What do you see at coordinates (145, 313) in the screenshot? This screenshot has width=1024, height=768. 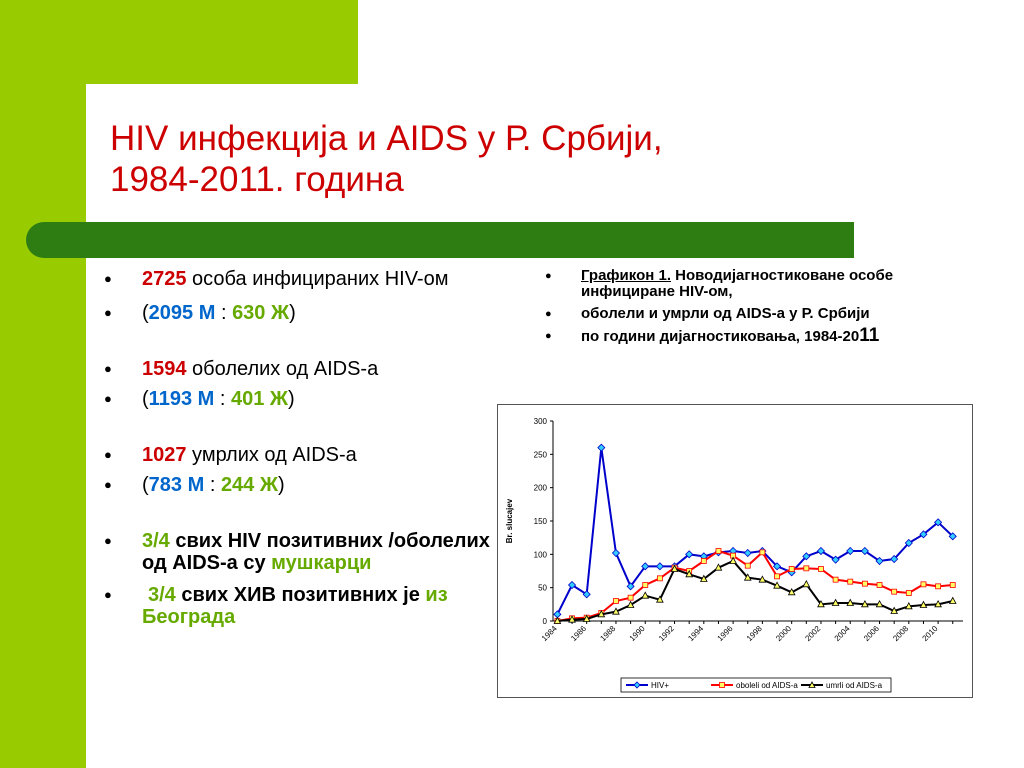 I see `paren-open: (` at bounding box center [145, 313].